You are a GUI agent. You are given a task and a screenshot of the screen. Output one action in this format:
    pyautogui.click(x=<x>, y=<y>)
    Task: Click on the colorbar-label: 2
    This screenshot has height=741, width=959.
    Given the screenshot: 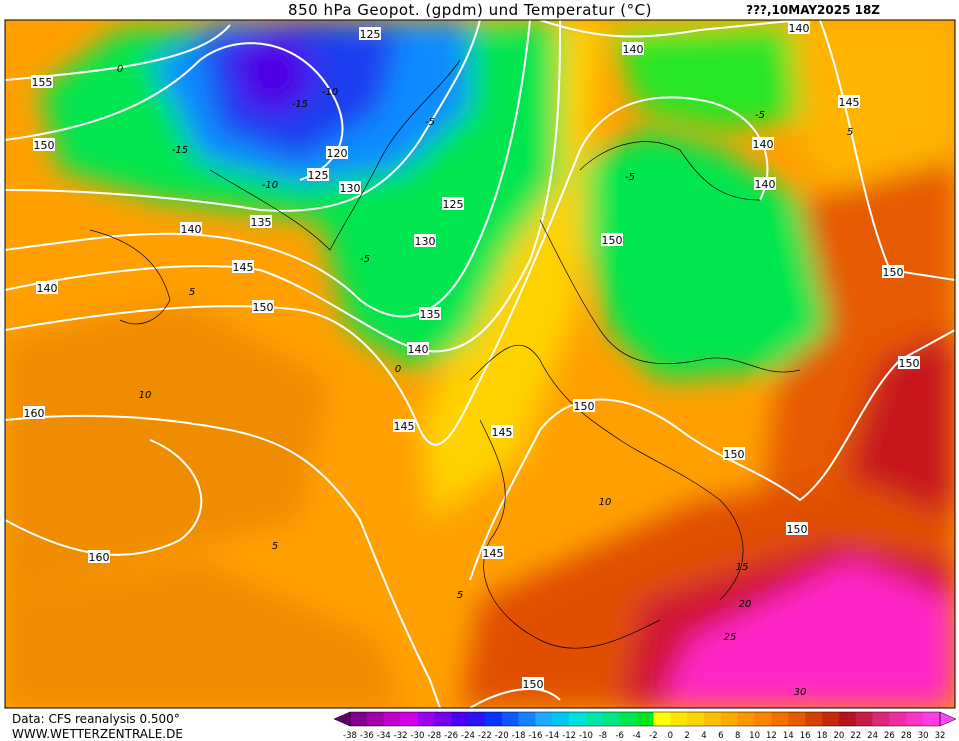 What is the action you would take?
    pyautogui.click(x=686, y=736)
    